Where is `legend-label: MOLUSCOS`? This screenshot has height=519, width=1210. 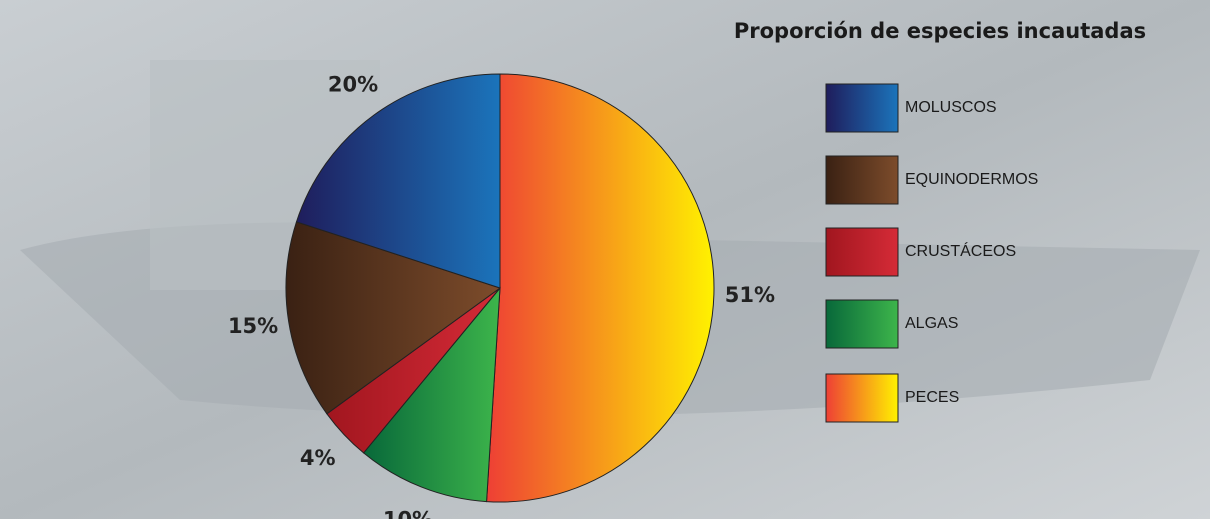
legend-label: MOLUSCOS is located at coordinates (951, 107).